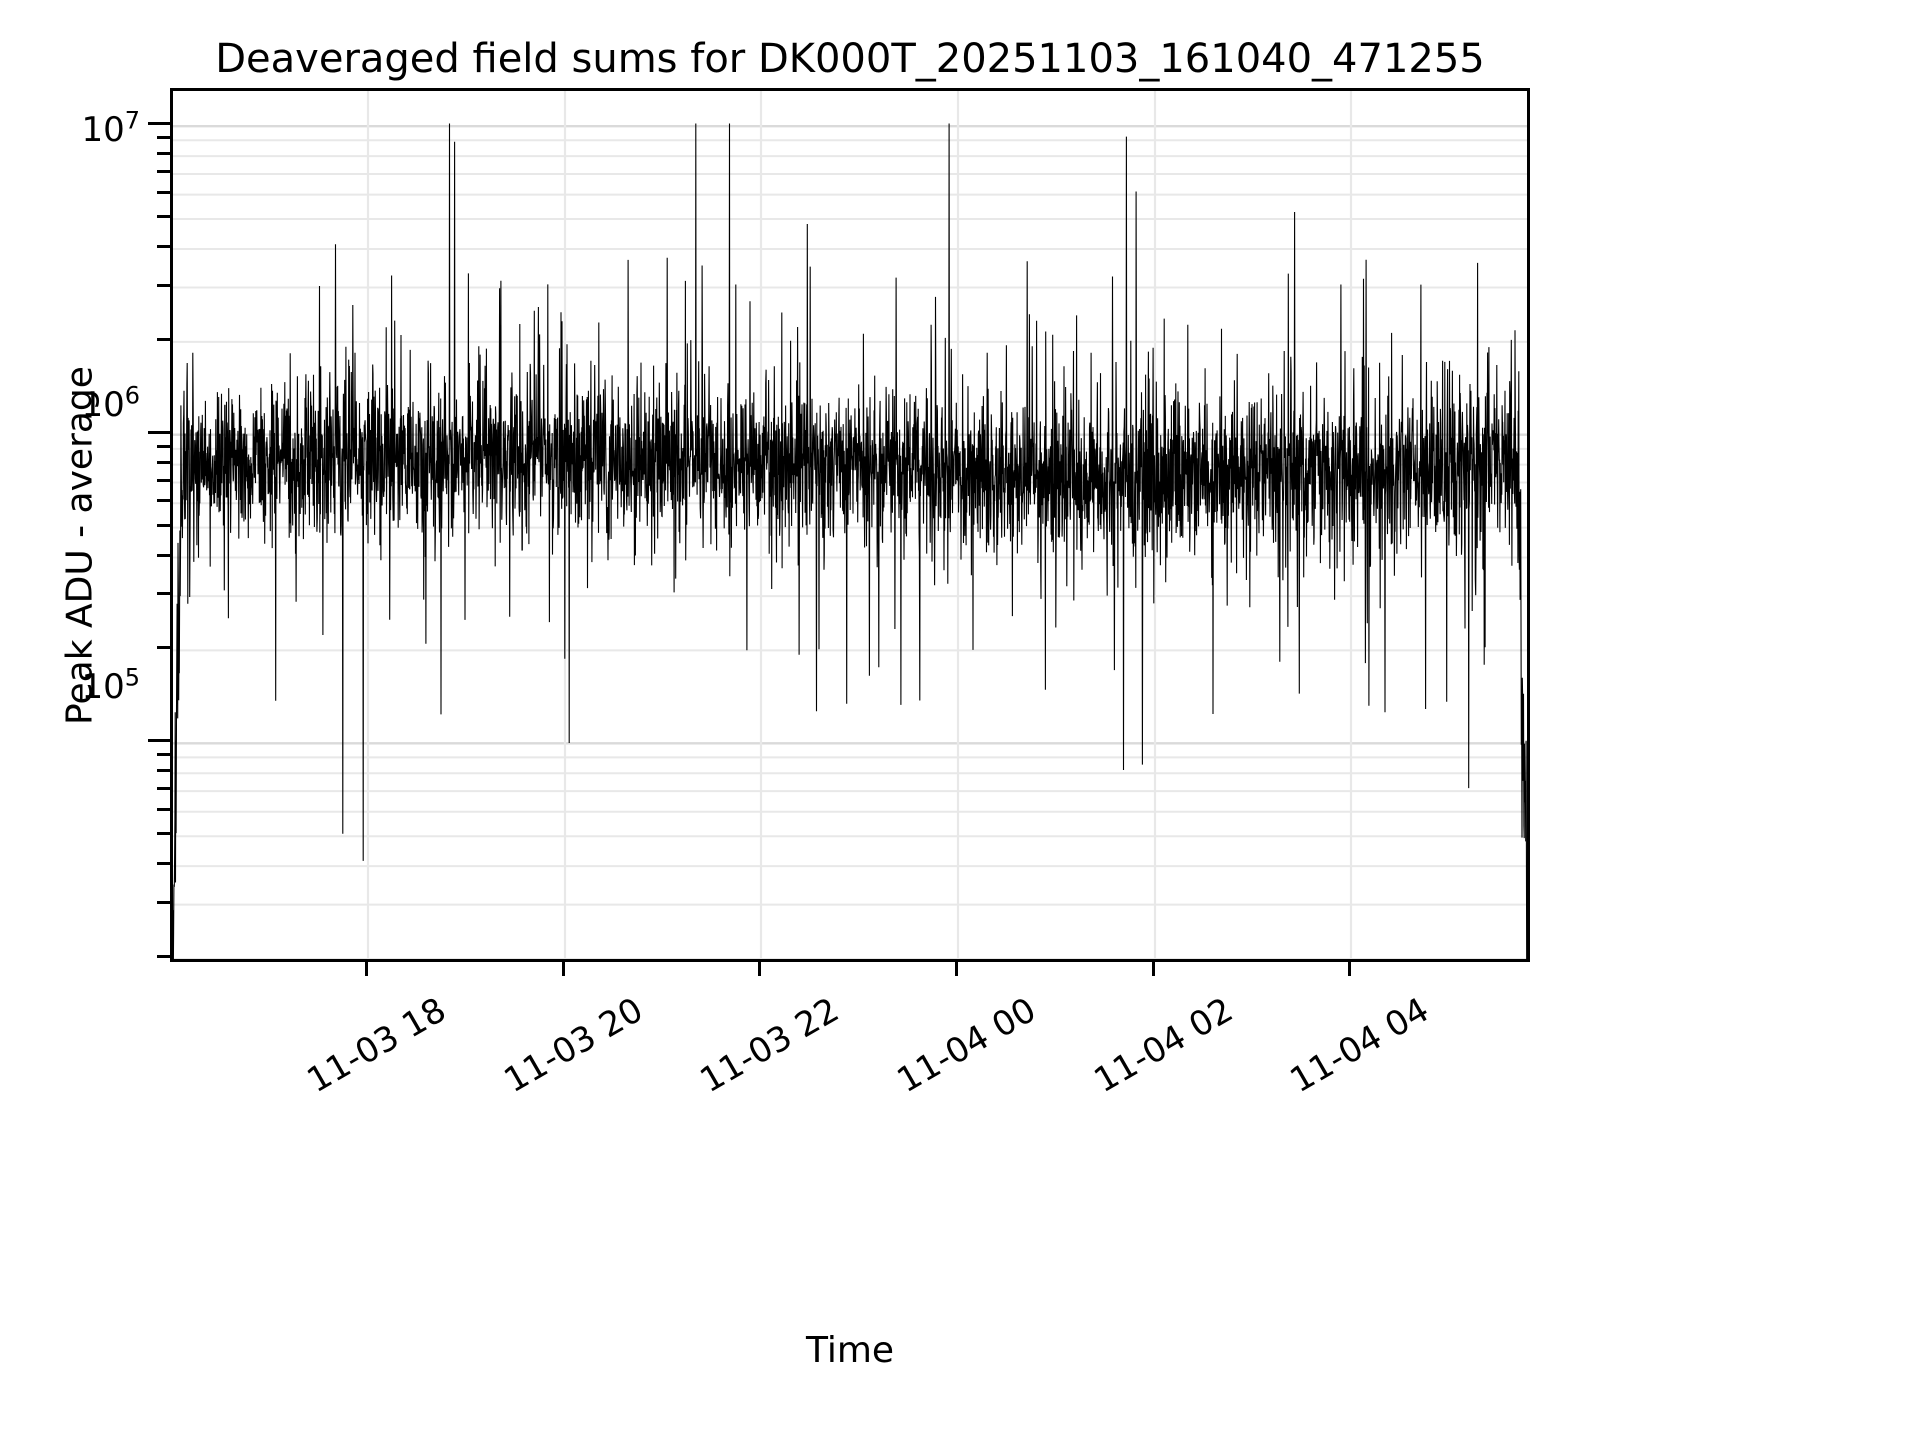 Image resolution: width=1920 pixels, height=1440 pixels. I want to click on y-tick-label-1e6: 106, so click(110, 403).